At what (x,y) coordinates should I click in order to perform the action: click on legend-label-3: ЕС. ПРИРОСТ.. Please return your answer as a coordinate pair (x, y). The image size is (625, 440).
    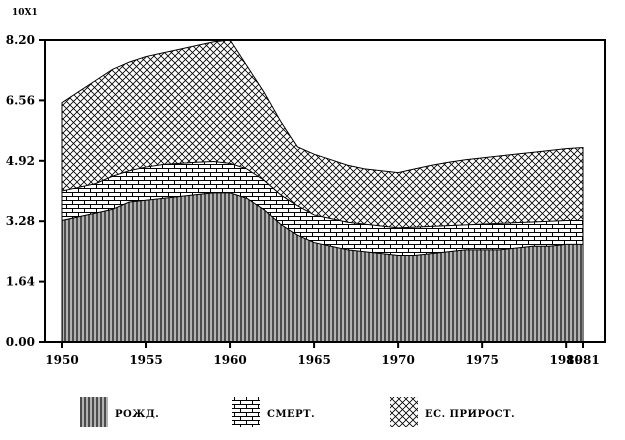
    Looking at the image, I should click on (470, 414).